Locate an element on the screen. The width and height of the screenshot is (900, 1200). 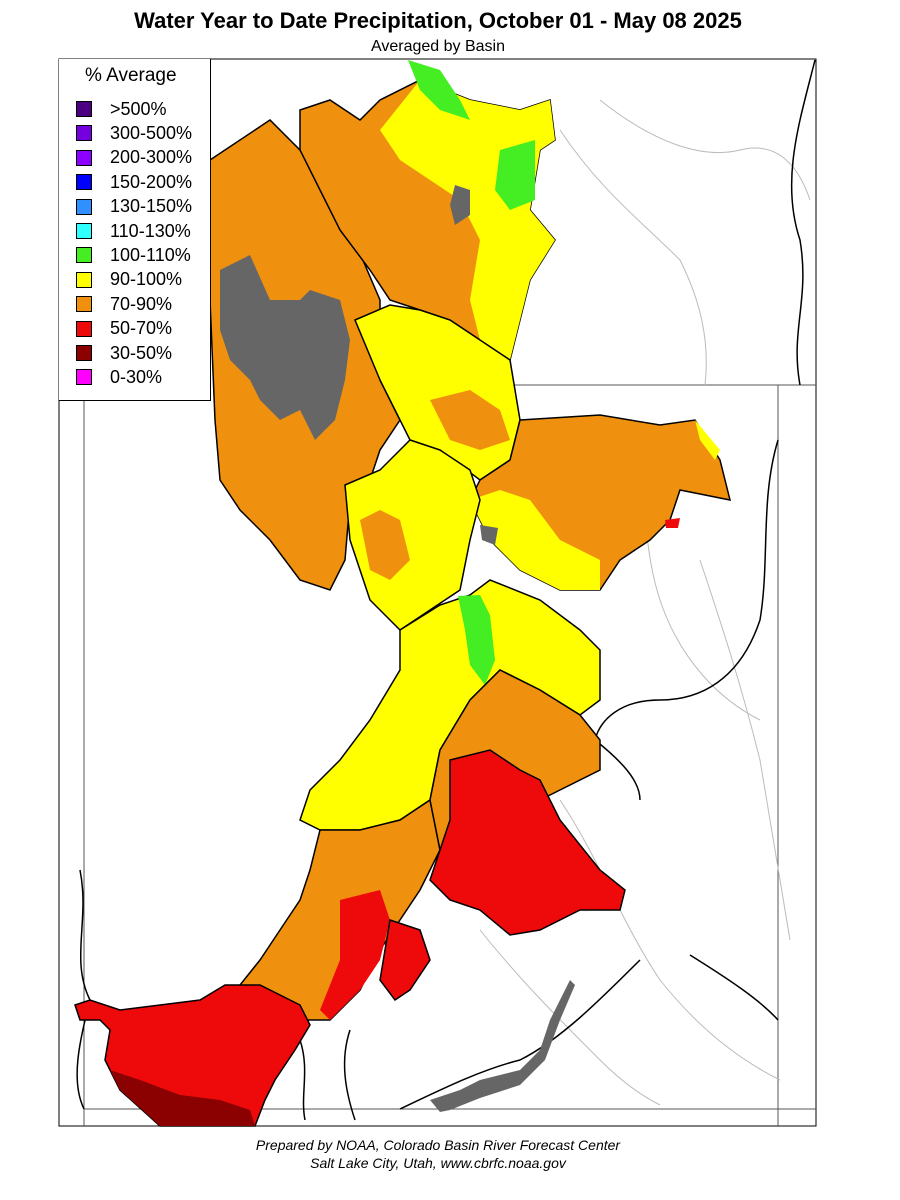
legend-label: 200-300% is located at coordinates (151, 157).